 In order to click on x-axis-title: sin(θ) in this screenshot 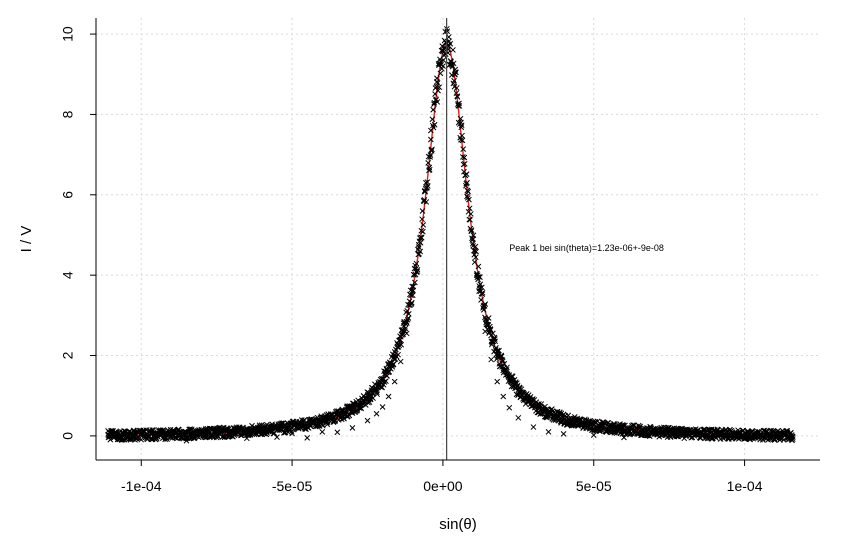, I will do `click(458, 524)`.